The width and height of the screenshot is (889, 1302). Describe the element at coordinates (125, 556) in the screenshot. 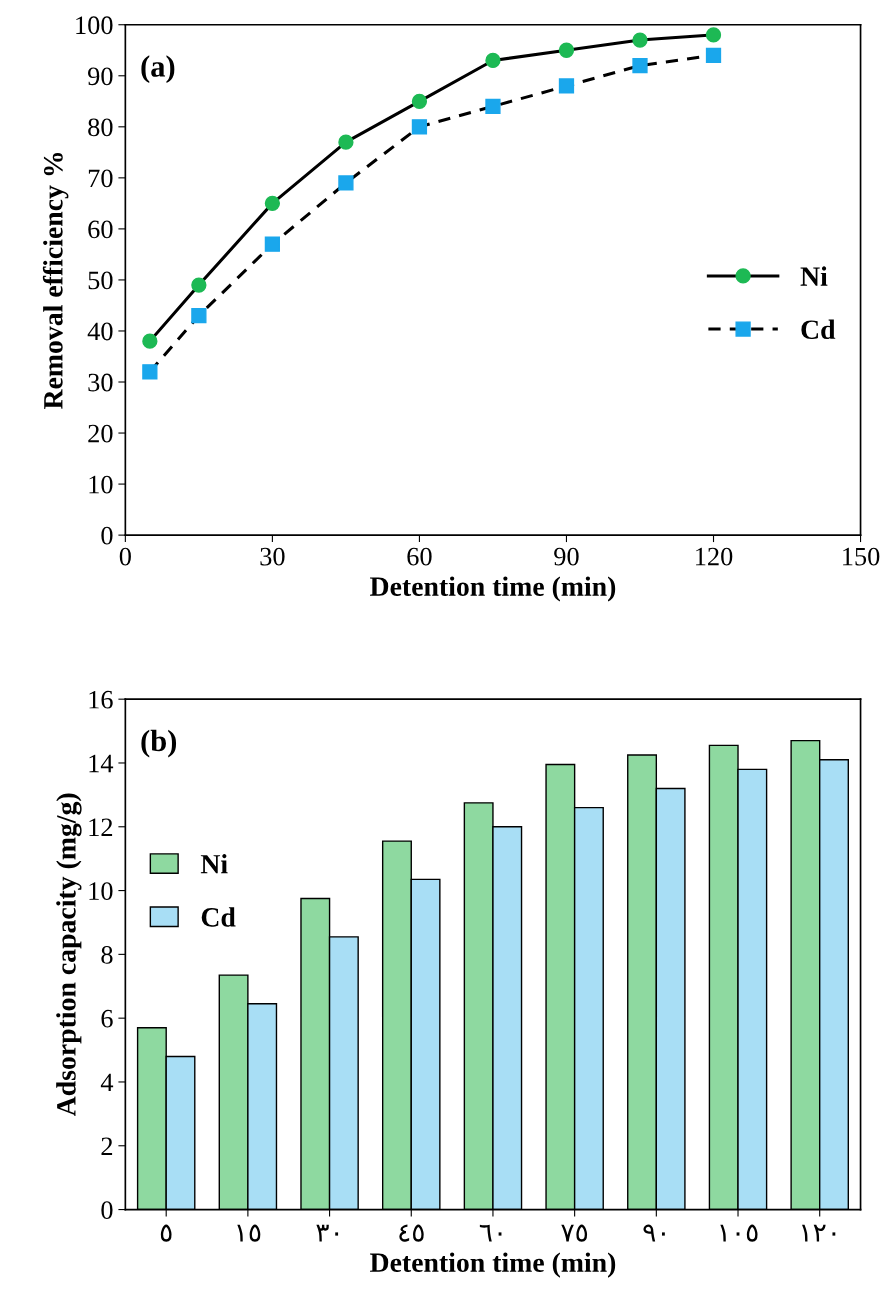

I see `x-tick-label: 0` at that location.